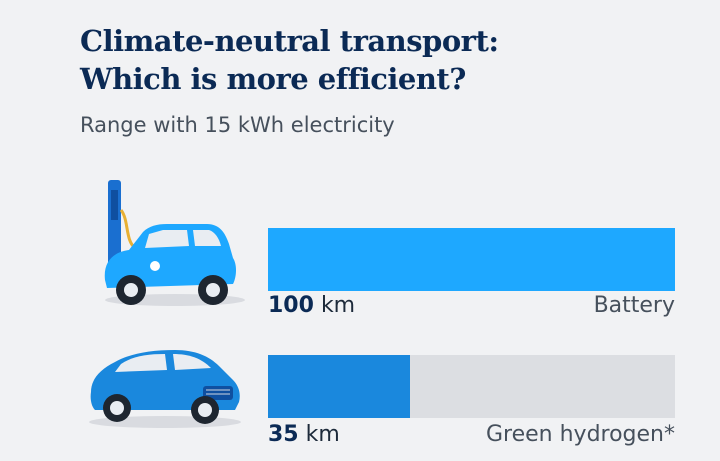  I want to click on page-subtitle: Range with 15 kWh electricity, so click(237, 125).